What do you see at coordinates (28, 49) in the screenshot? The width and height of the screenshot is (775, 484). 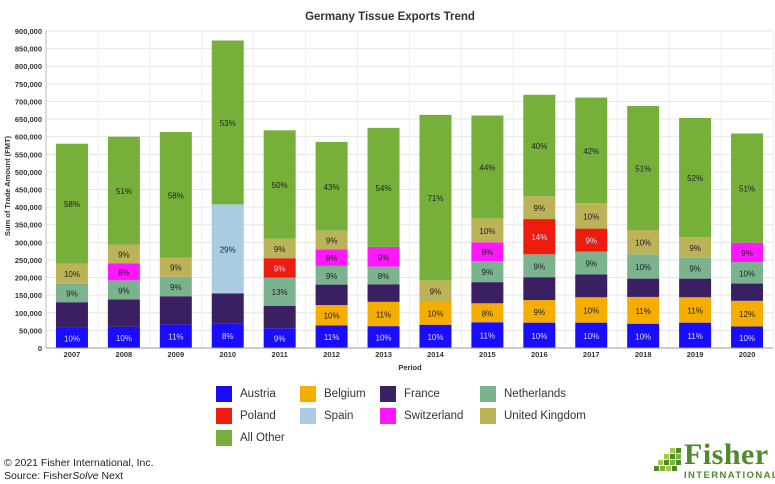 I see `y-tick-label: 850,000` at bounding box center [28, 49].